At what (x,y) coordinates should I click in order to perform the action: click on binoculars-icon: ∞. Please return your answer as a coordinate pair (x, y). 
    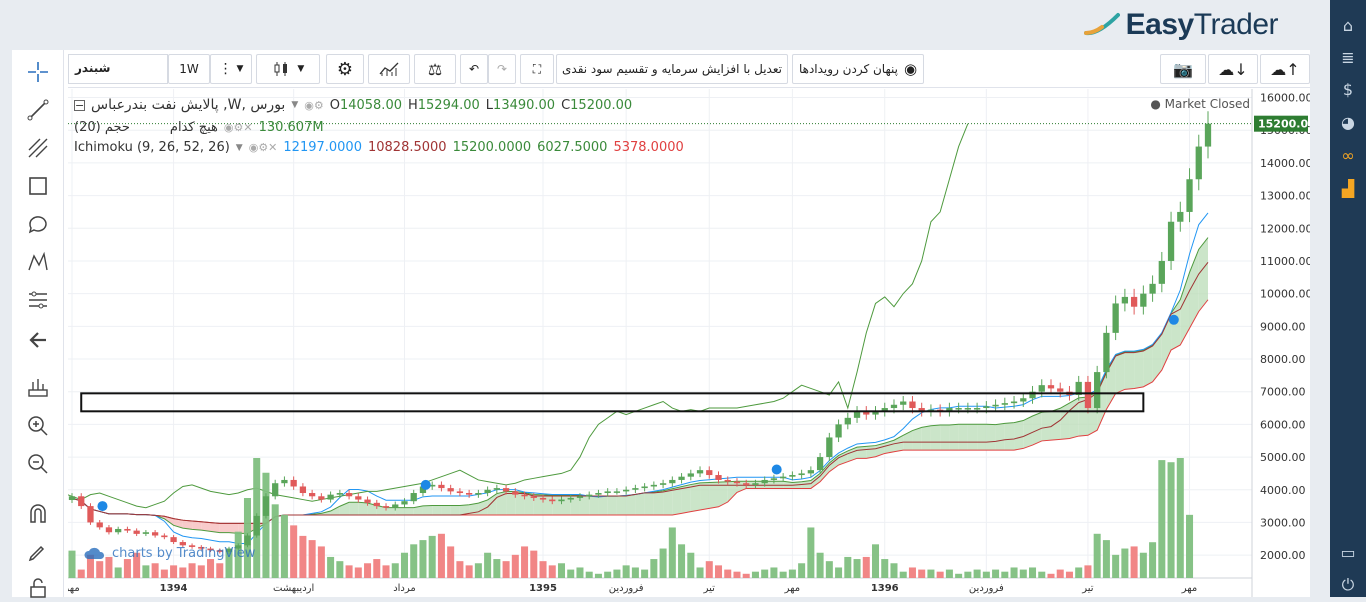
    Looking at the image, I should click on (1348, 155).